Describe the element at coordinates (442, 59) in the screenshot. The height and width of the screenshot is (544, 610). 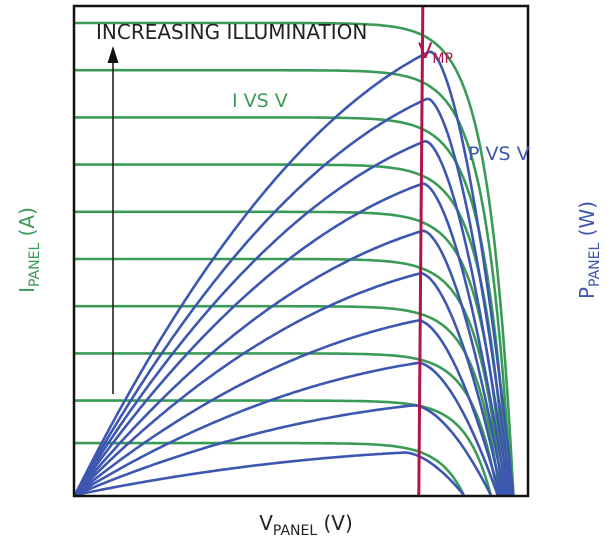
I see `vmp-label-sub: MP` at that location.